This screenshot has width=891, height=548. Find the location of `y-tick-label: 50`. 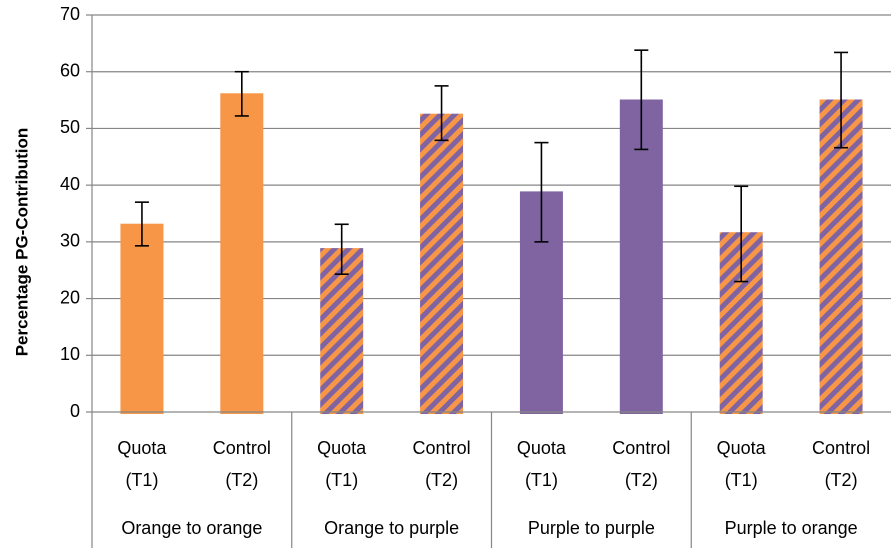

y-tick-label: 50 is located at coordinates (70, 127).